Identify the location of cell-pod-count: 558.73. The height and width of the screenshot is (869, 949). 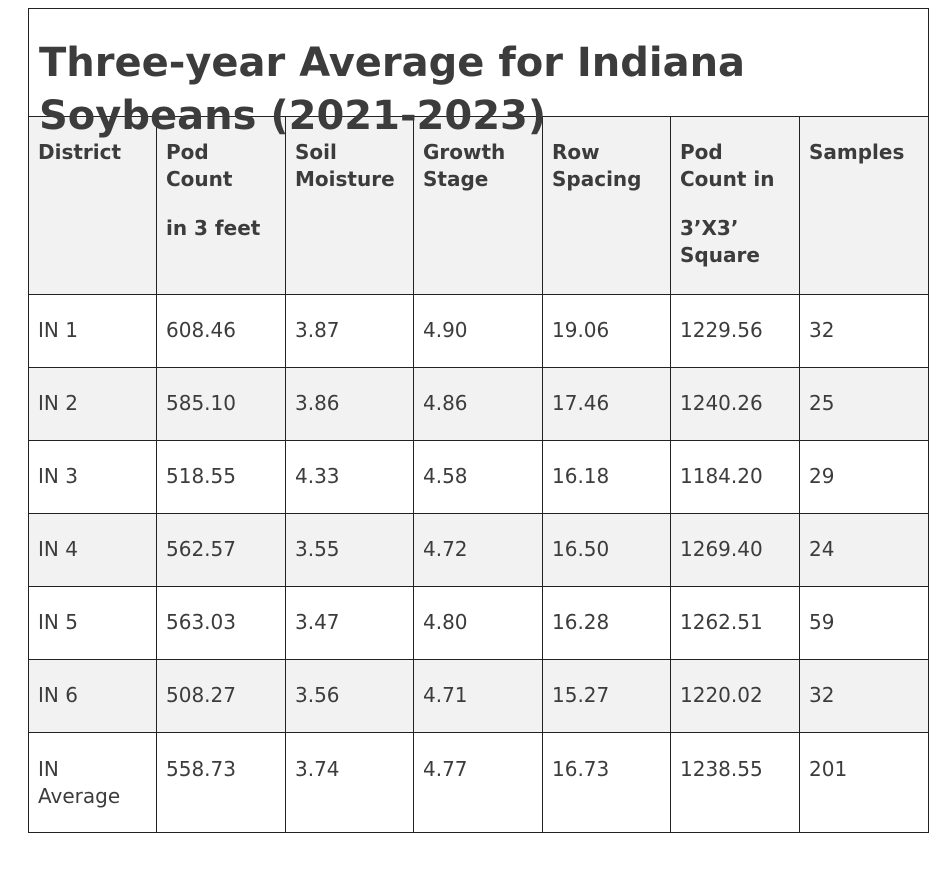
(221, 782).